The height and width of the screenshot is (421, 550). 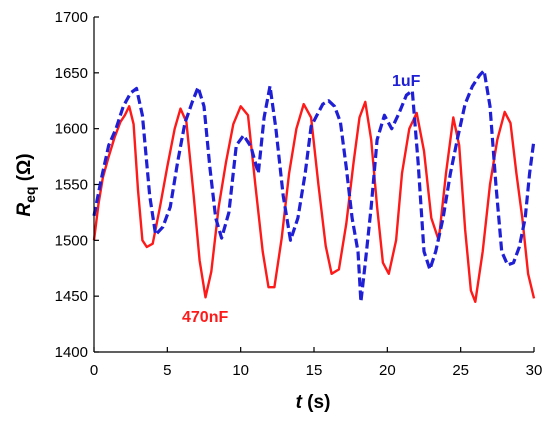 What do you see at coordinates (314, 370) in the screenshot?
I see `x-tick-label: 15` at bounding box center [314, 370].